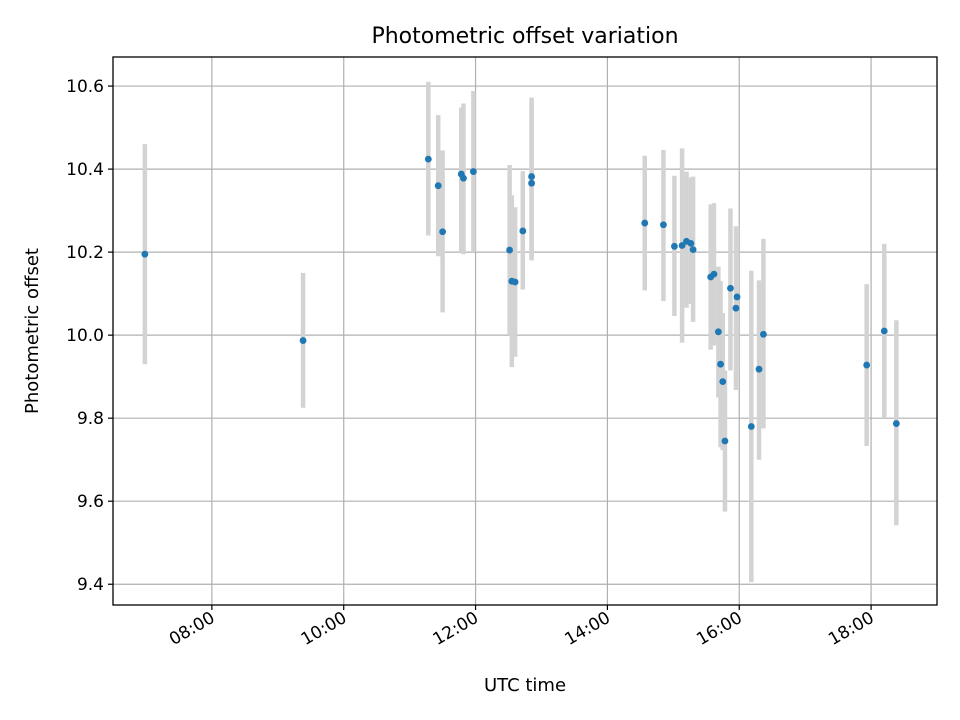  Describe the element at coordinates (90, 502) in the screenshot. I see `y-tick-label: 9.6` at that location.